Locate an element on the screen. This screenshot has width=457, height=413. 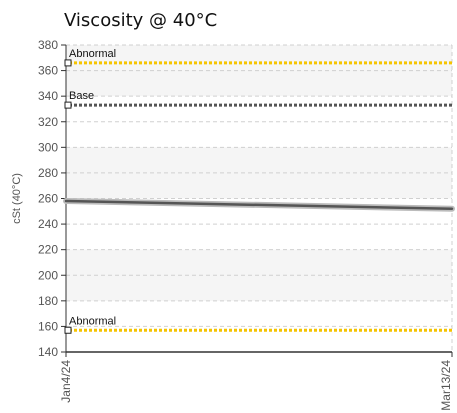
y-tick-label: 360 is located at coordinates (48, 71).